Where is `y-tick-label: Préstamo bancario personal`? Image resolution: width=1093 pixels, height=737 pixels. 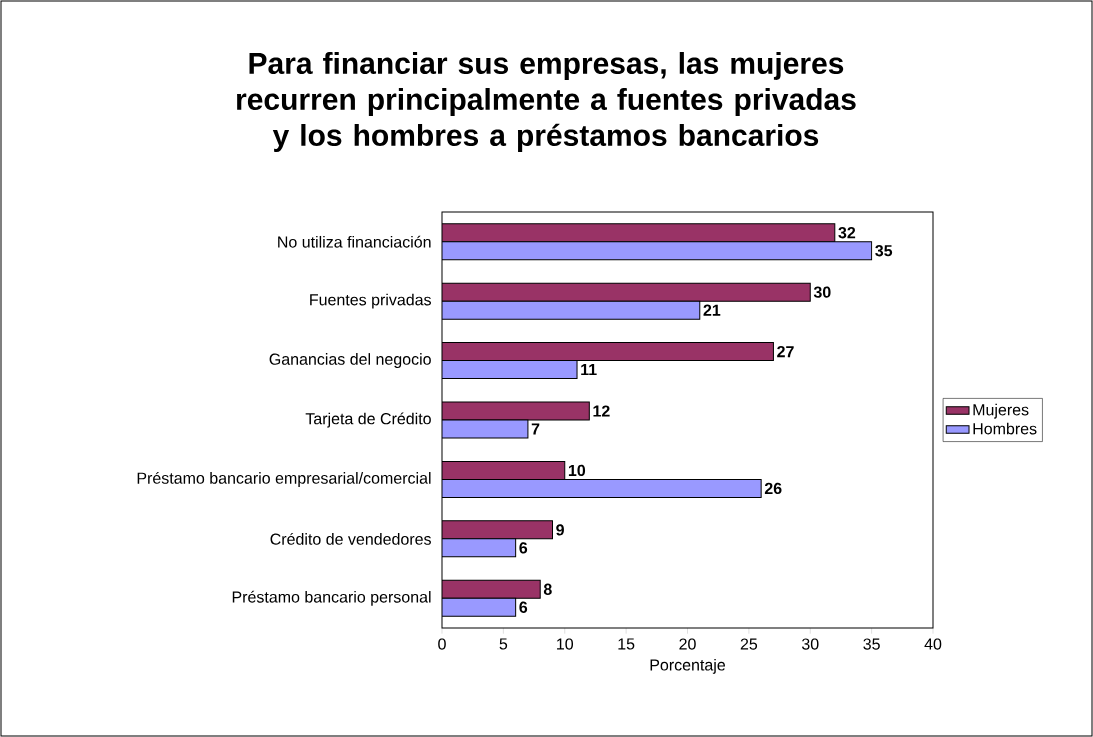 y-tick-label: Préstamo bancario personal is located at coordinates (331, 598).